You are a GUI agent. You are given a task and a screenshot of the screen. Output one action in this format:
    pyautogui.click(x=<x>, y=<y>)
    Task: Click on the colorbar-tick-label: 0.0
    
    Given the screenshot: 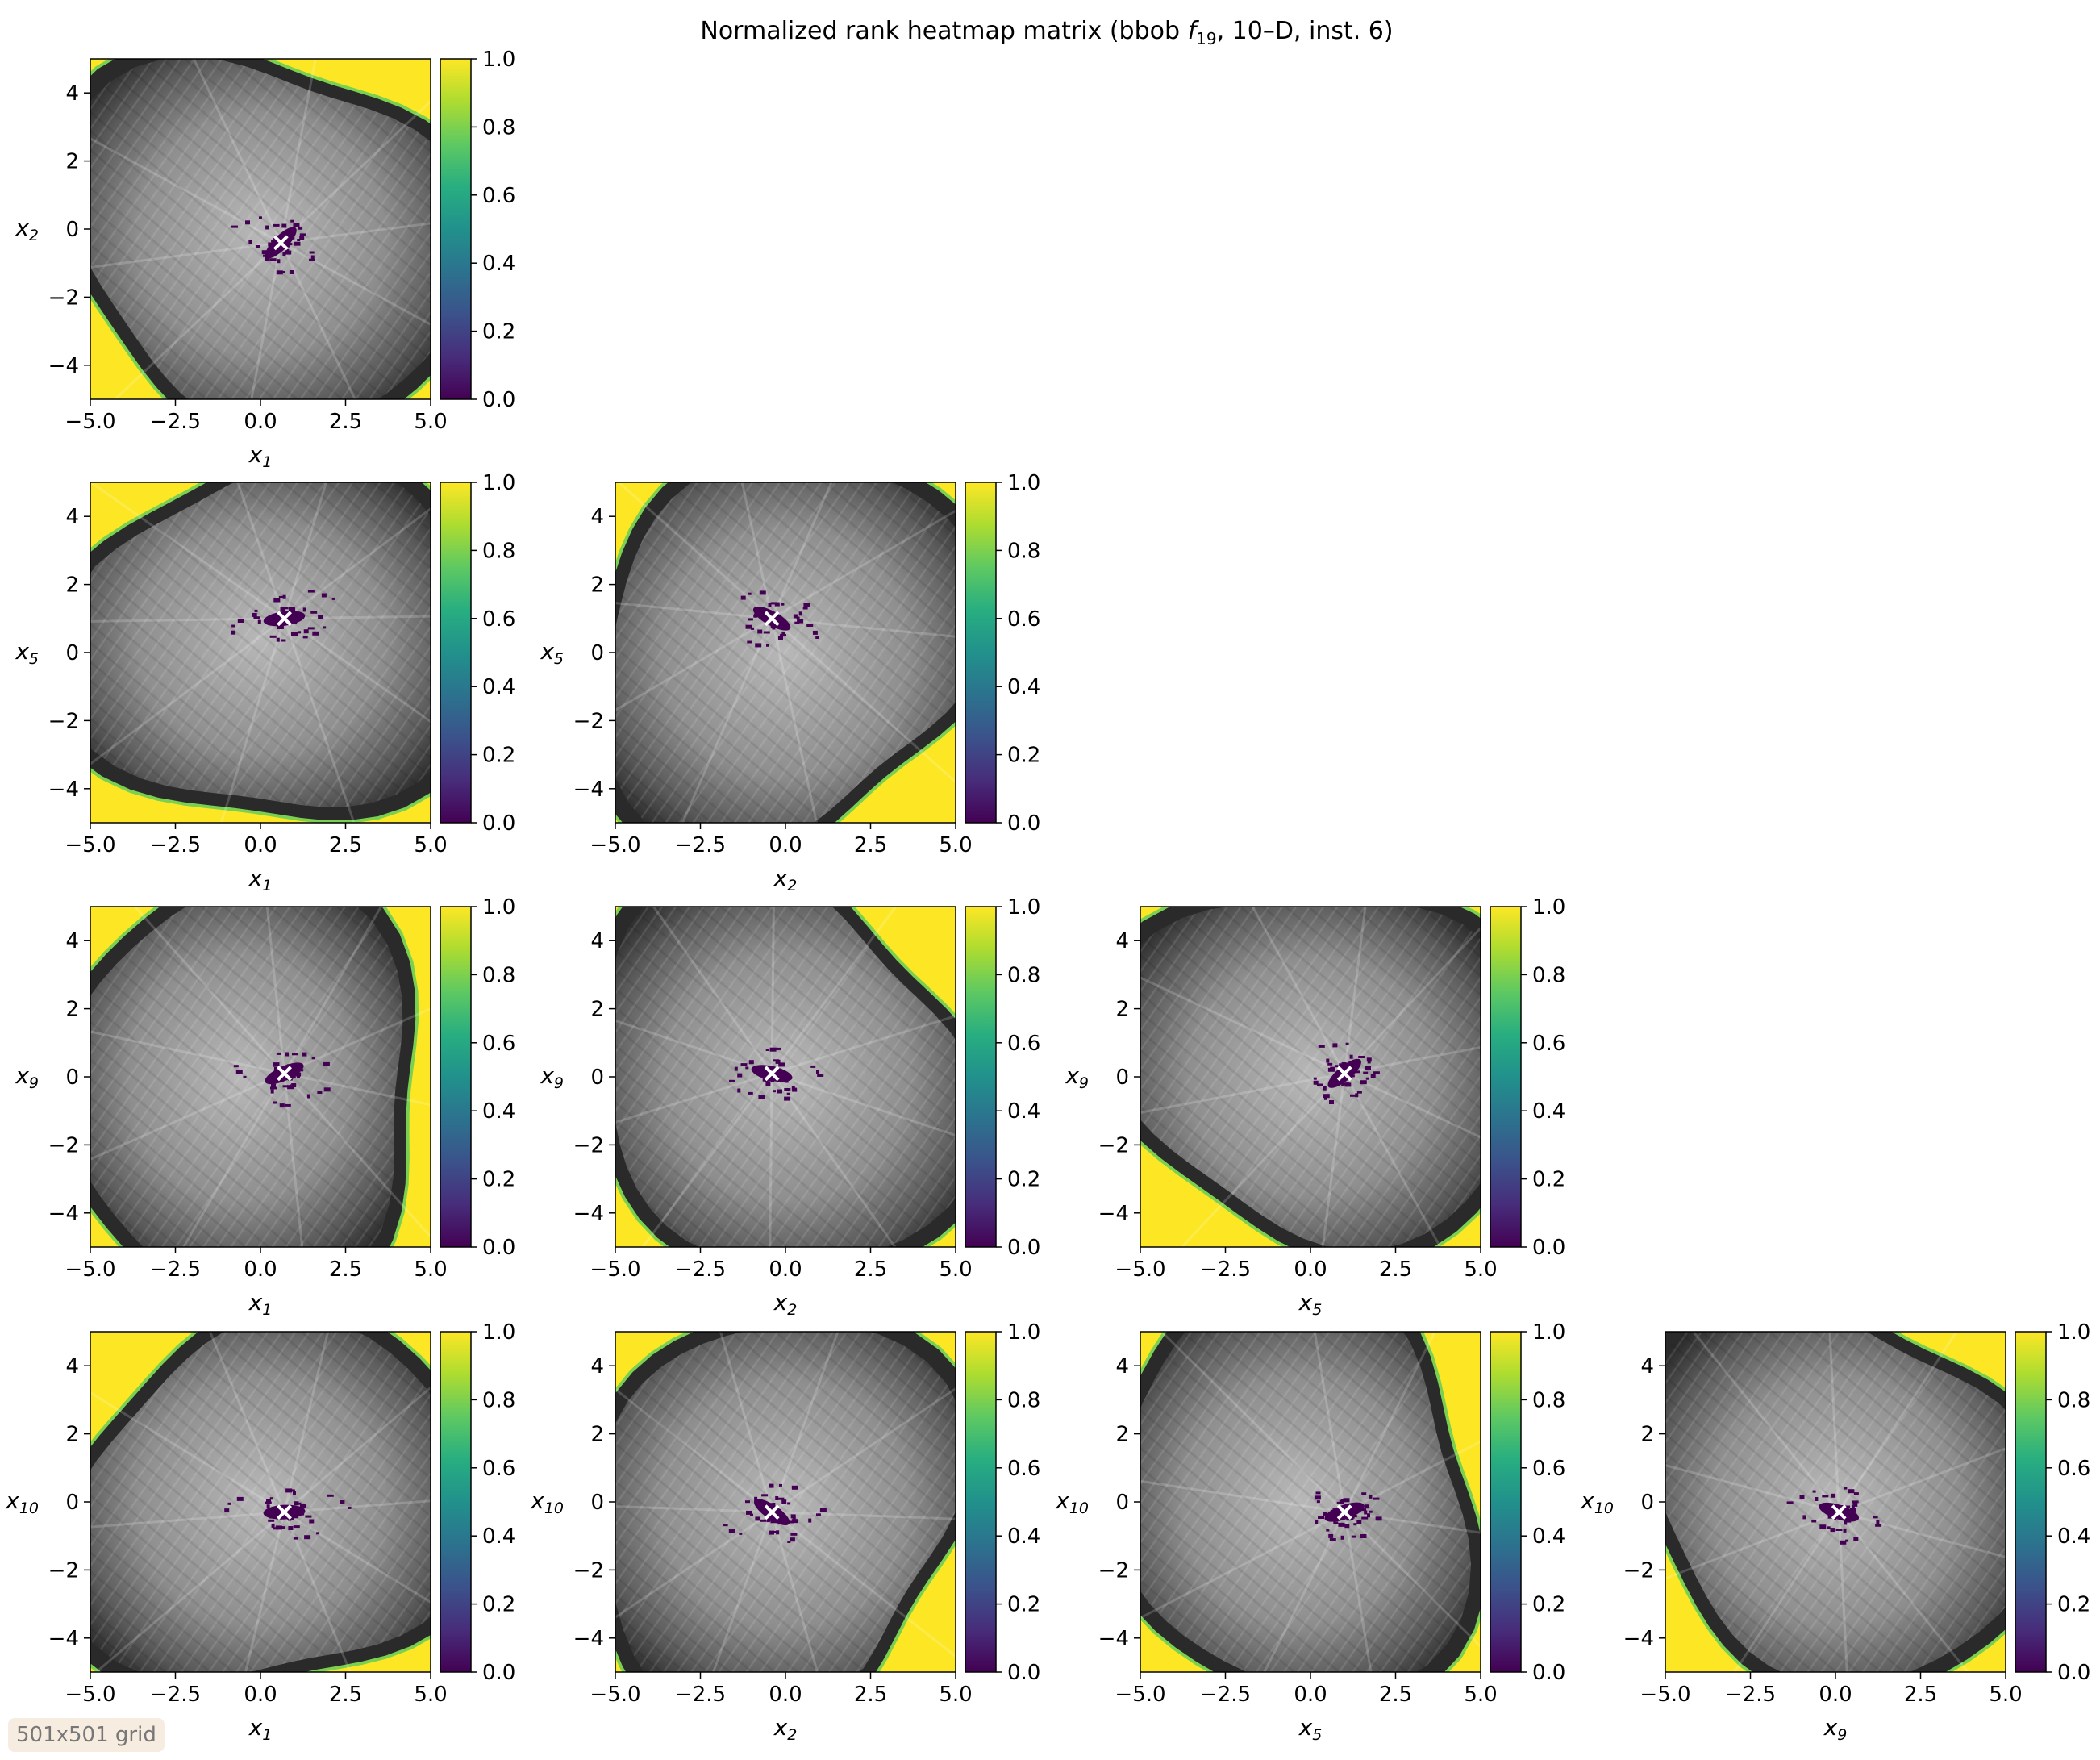 What is the action you would take?
    pyautogui.click(x=1548, y=1673)
    